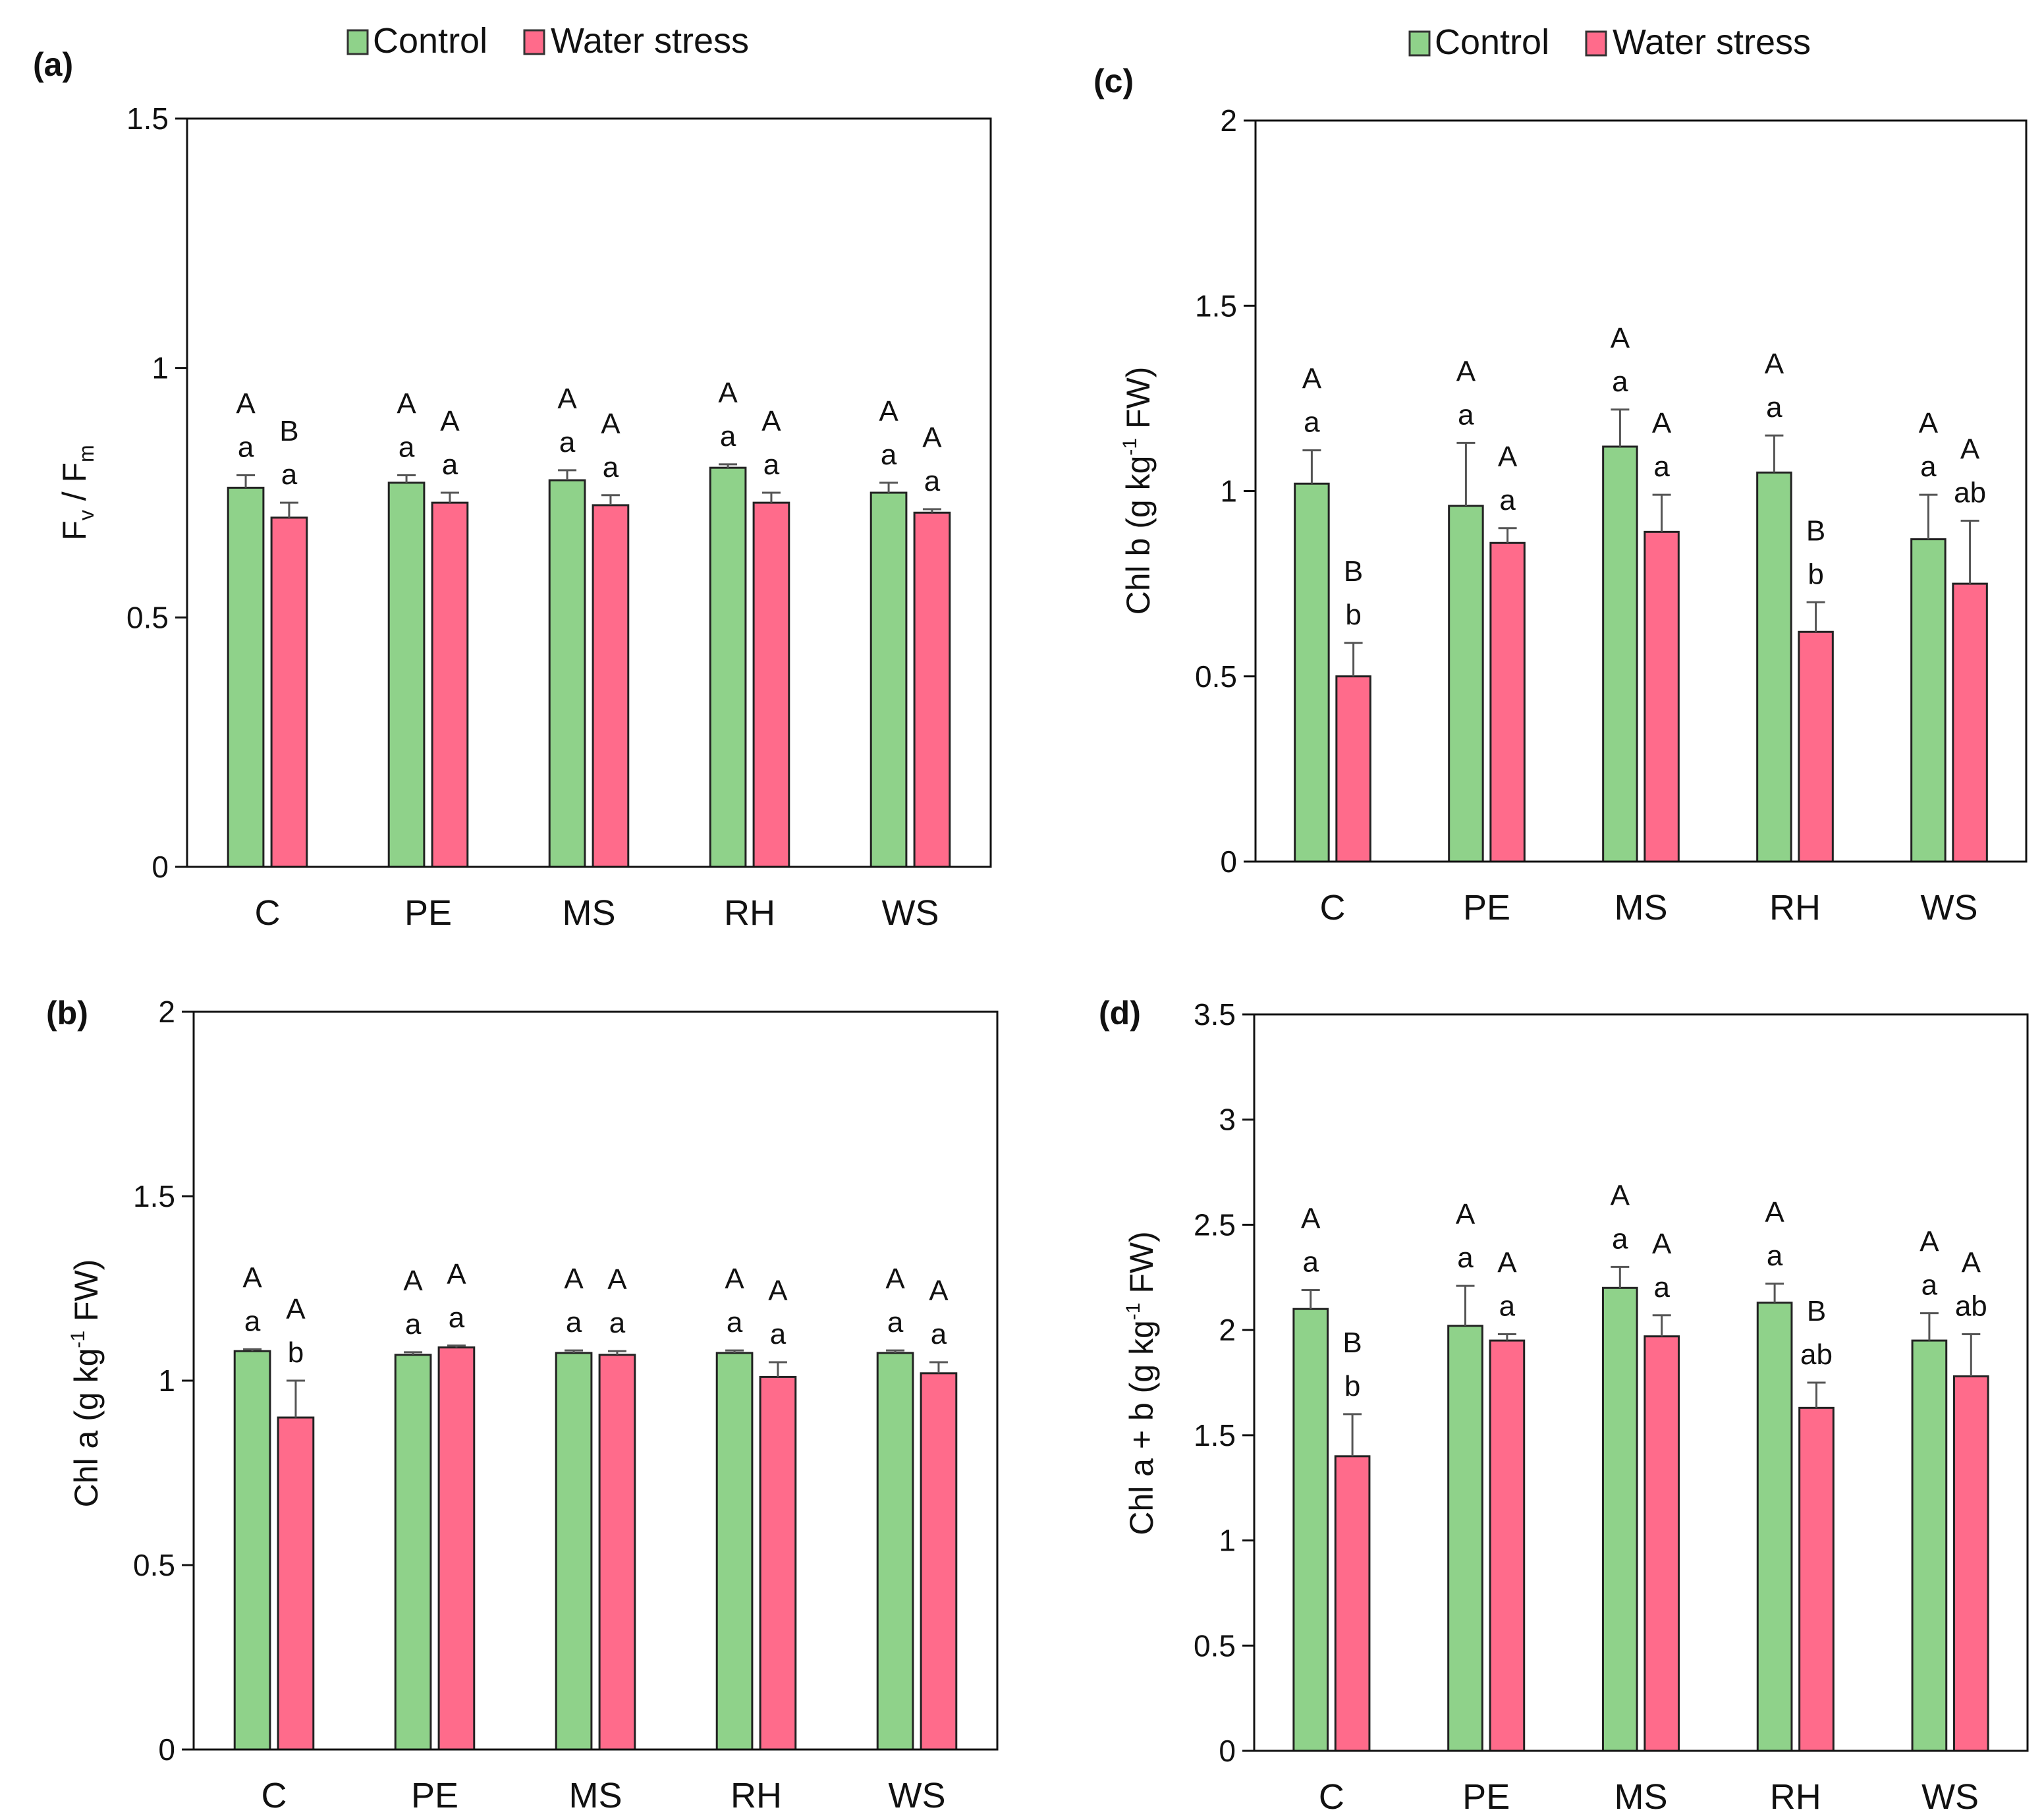 This screenshot has width=2044, height=1820. What do you see at coordinates (1596, 43) in the screenshot?
I see `legend-swatch-water-stress` at bounding box center [1596, 43].